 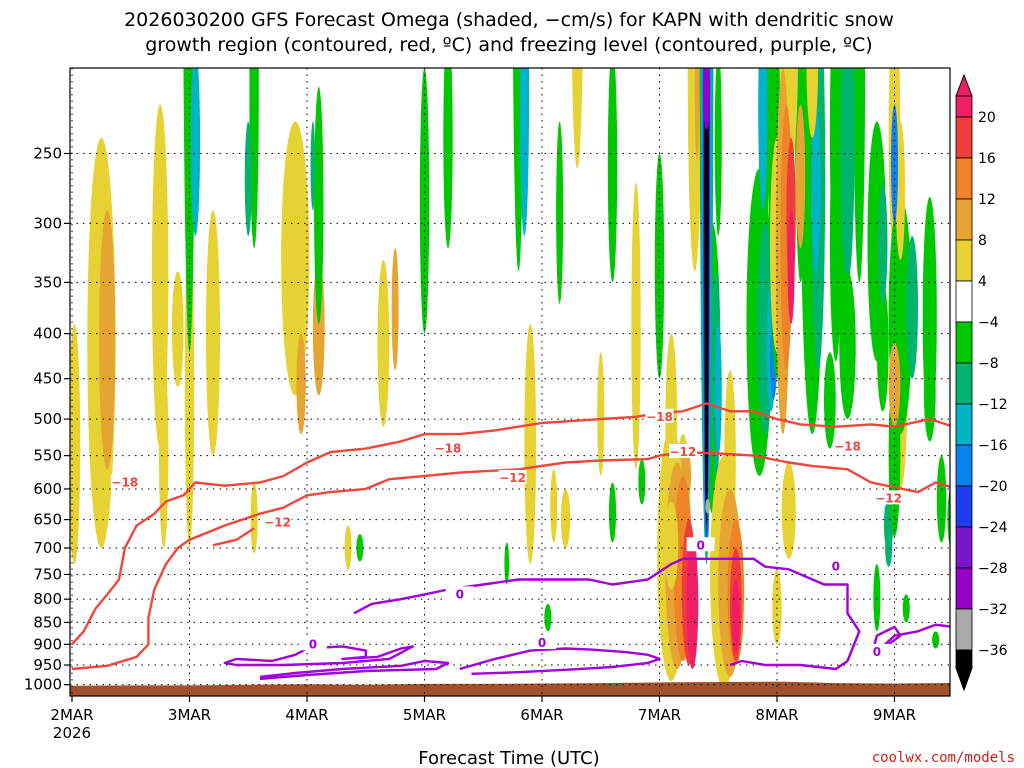 What do you see at coordinates (982, 282) in the screenshot?
I see `colorbar-label: 4` at bounding box center [982, 282].